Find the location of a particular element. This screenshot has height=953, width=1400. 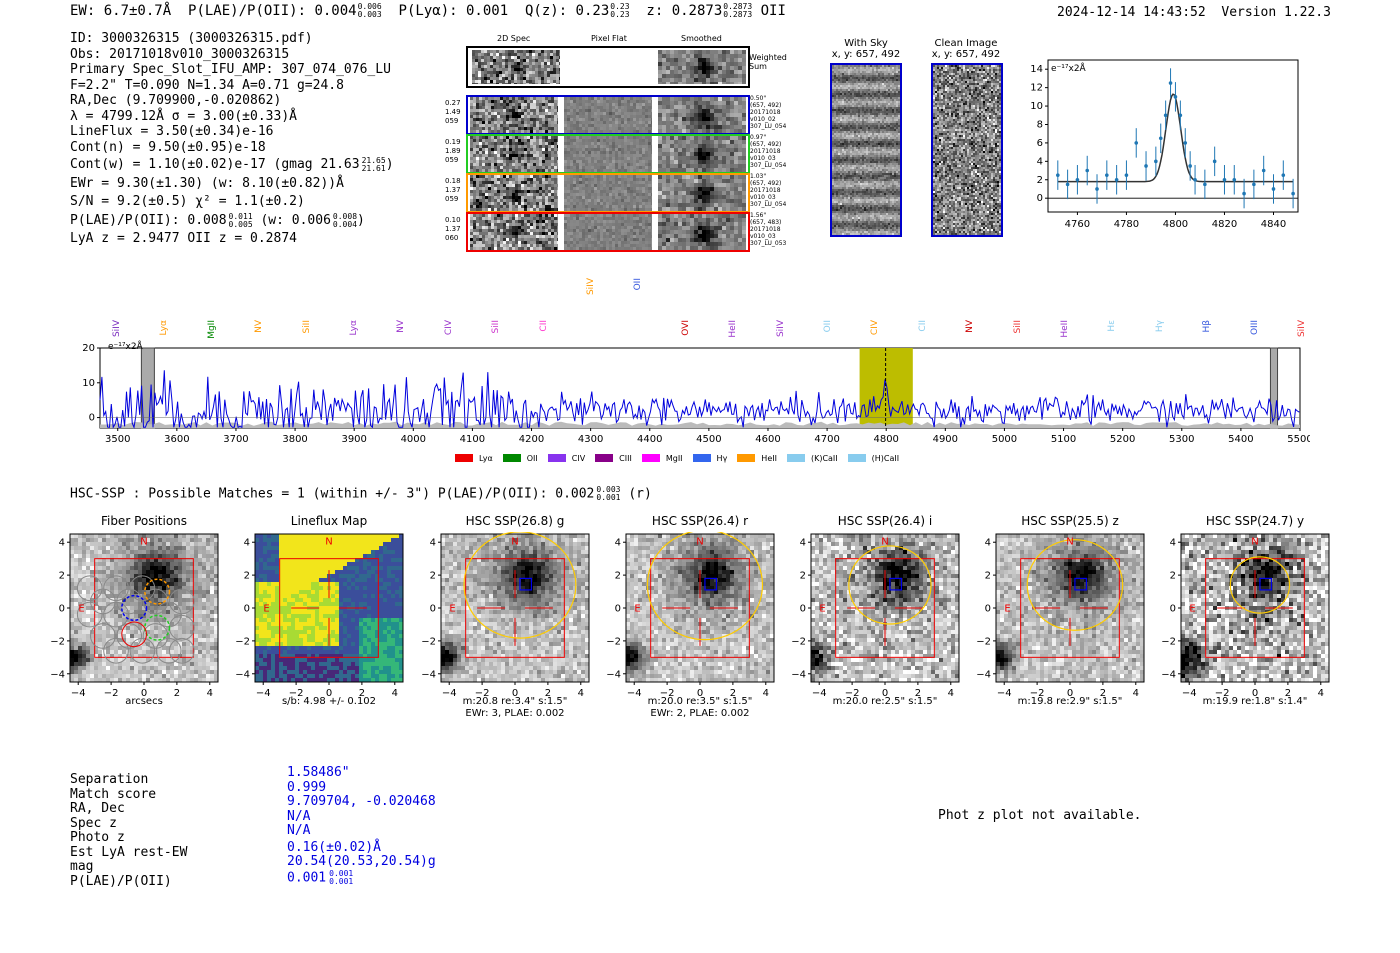

info-lambda: λ = 4799.12Å σ = 3.00(±0.33)Å is located at coordinates (232, 117).